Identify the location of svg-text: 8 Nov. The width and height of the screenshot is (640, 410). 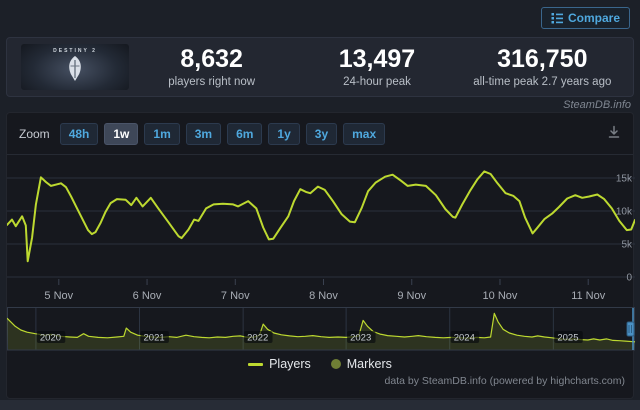
(323, 296).